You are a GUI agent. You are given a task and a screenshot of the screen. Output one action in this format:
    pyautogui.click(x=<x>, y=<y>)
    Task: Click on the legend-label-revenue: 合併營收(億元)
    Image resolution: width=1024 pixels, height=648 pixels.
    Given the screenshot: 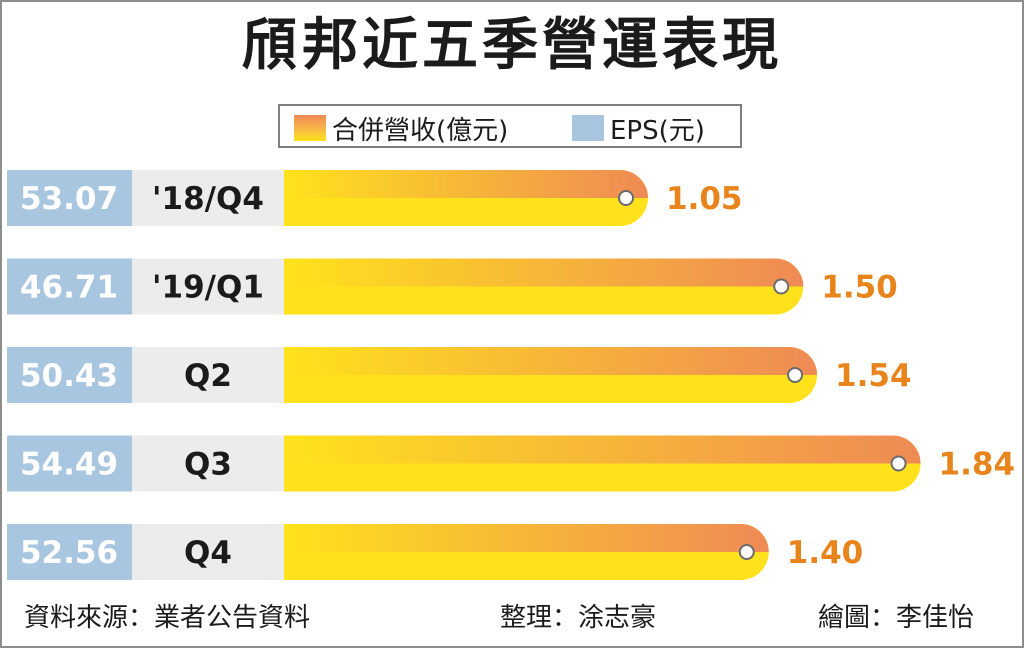 What is the action you would take?
    pyautogui.click(x=420, y=130)
    